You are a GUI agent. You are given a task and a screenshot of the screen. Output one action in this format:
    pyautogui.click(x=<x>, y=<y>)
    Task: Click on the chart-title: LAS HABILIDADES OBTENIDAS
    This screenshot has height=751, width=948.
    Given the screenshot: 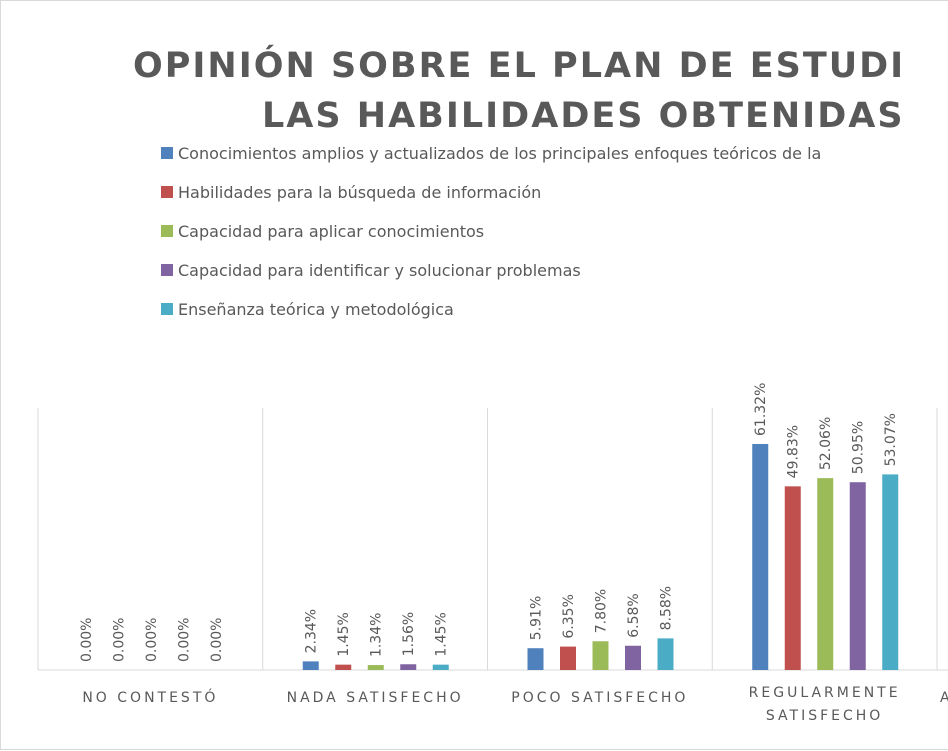 What is the action you would take?
    pyautogui.click(x=583, y=116)
    